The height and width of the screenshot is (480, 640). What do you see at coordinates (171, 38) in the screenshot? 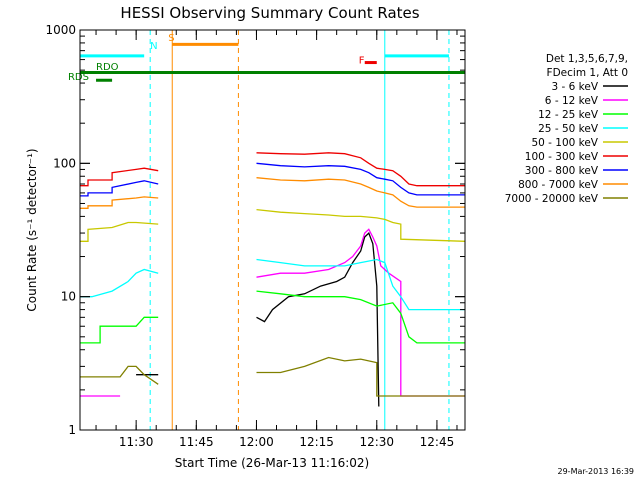
I see `annotation-0: S` at bounding box center [171, 38].